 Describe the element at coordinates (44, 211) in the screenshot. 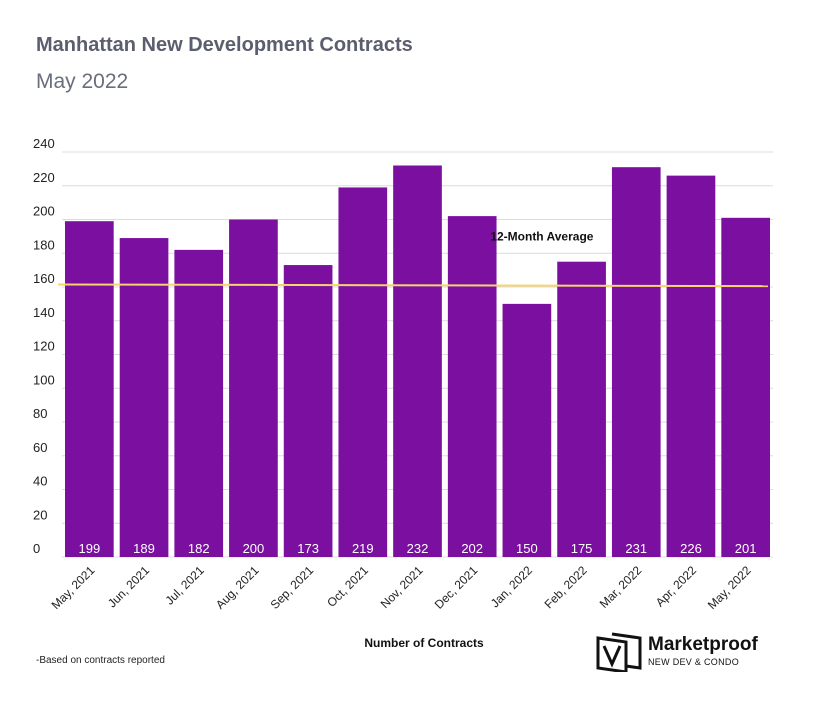

I see `y-tick-label: 200` at that location.